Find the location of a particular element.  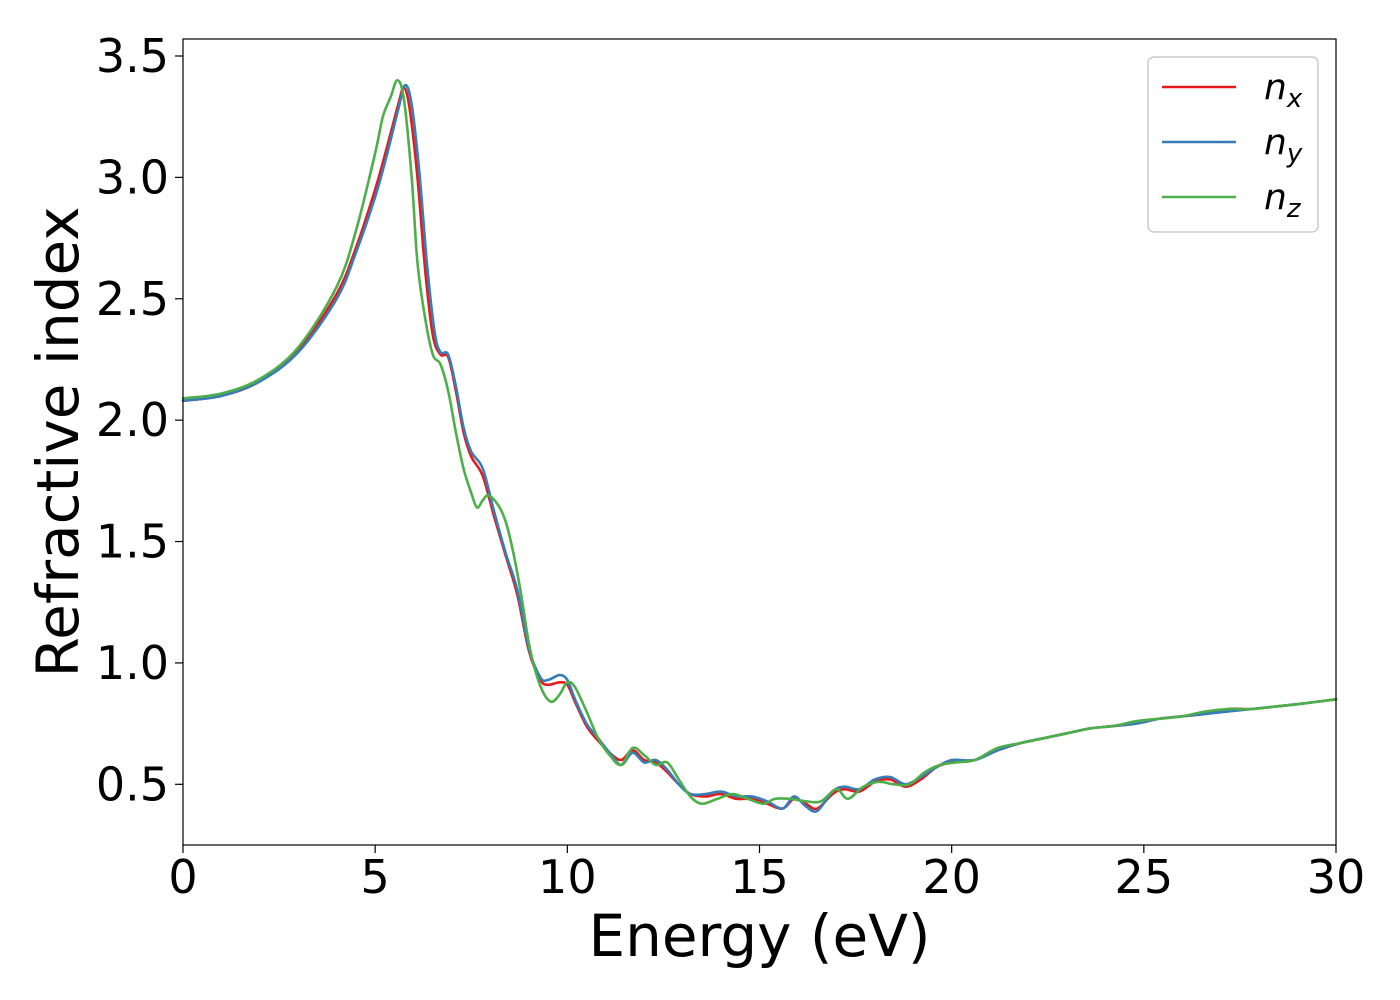

legend-label-y: ny is located at coordinates (1283, 145).